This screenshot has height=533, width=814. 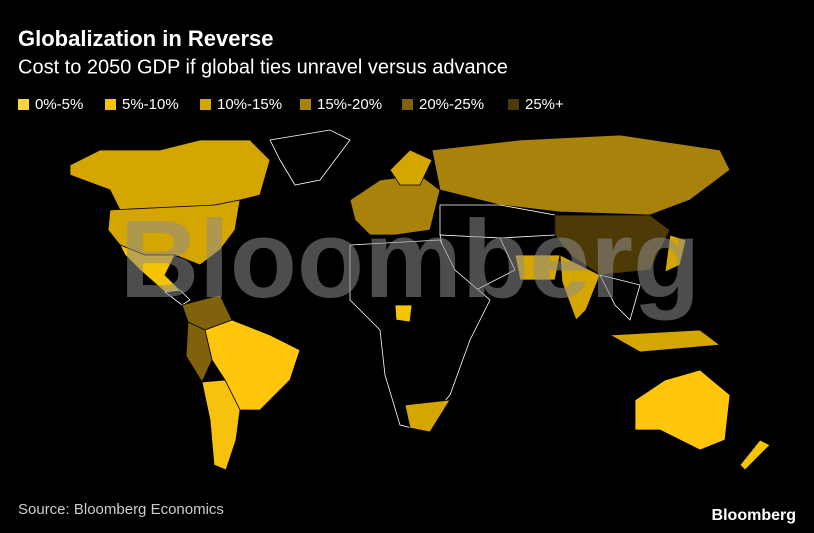 I want to click on legend-label: 0%-5%, so click(x=59, y=104).